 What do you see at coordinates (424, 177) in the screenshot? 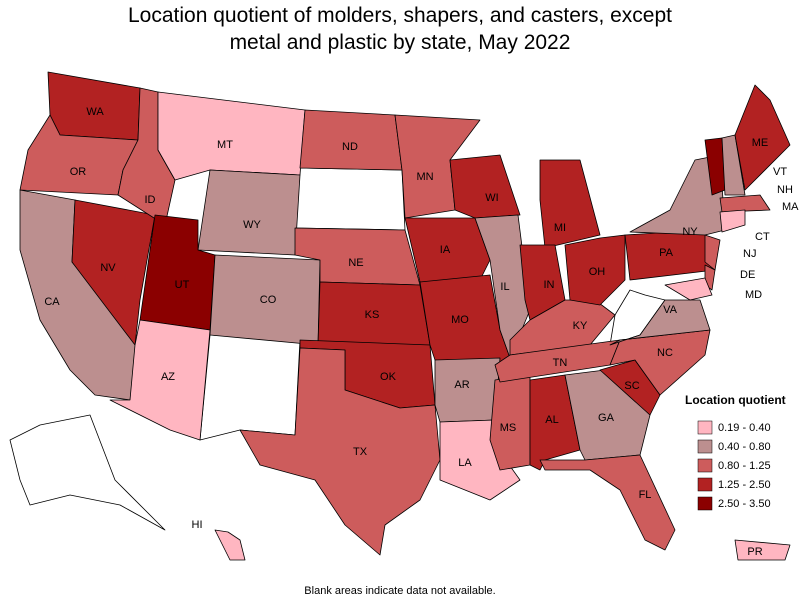
I see `state-label: MN` at bounding box center [424, 177].